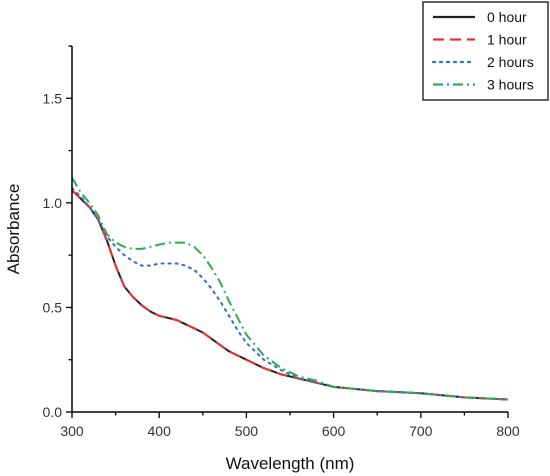 This screenshot has height=476, width=550. What do you see at coordinates (510, 62) in the screenshot?
I see `legend-label-3: 2 hours` at bounding box center [510, 62].